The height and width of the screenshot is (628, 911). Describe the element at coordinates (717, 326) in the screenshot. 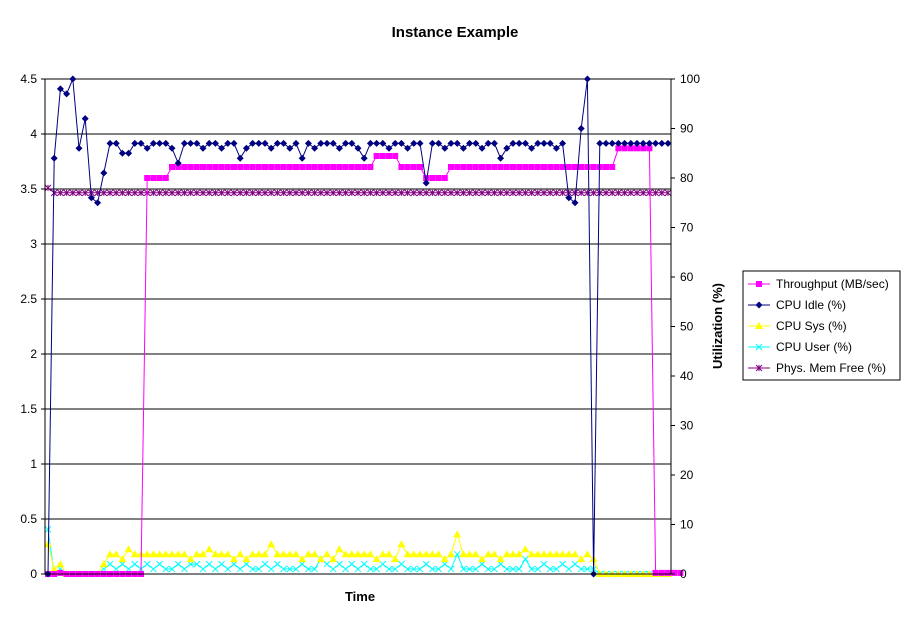

I see `right-axis-label: Utilization (%)` at that location.